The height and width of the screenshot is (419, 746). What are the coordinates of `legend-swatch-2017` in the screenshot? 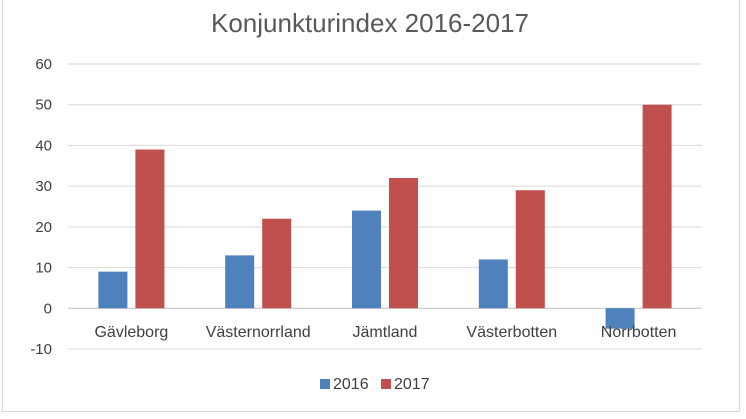 It's located at (386, 384).